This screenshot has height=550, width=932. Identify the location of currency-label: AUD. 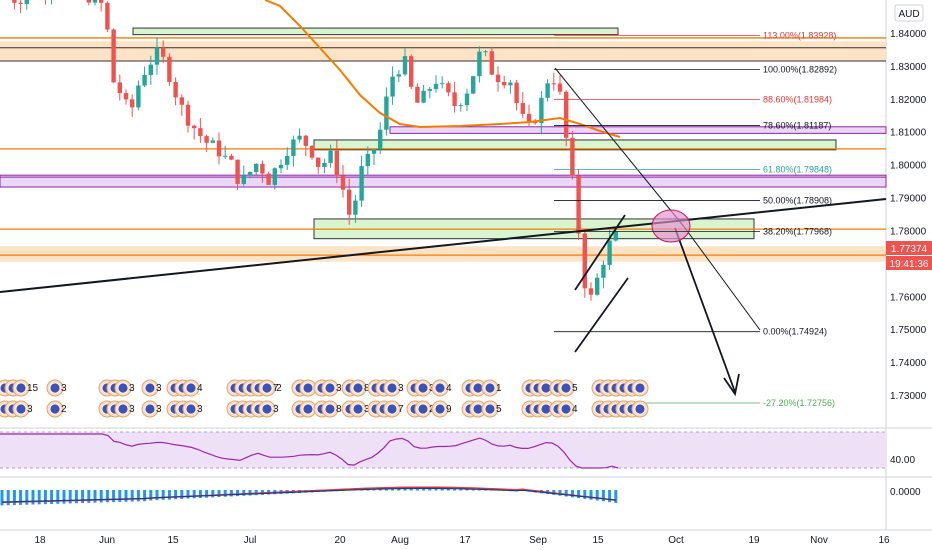
(908, 14).